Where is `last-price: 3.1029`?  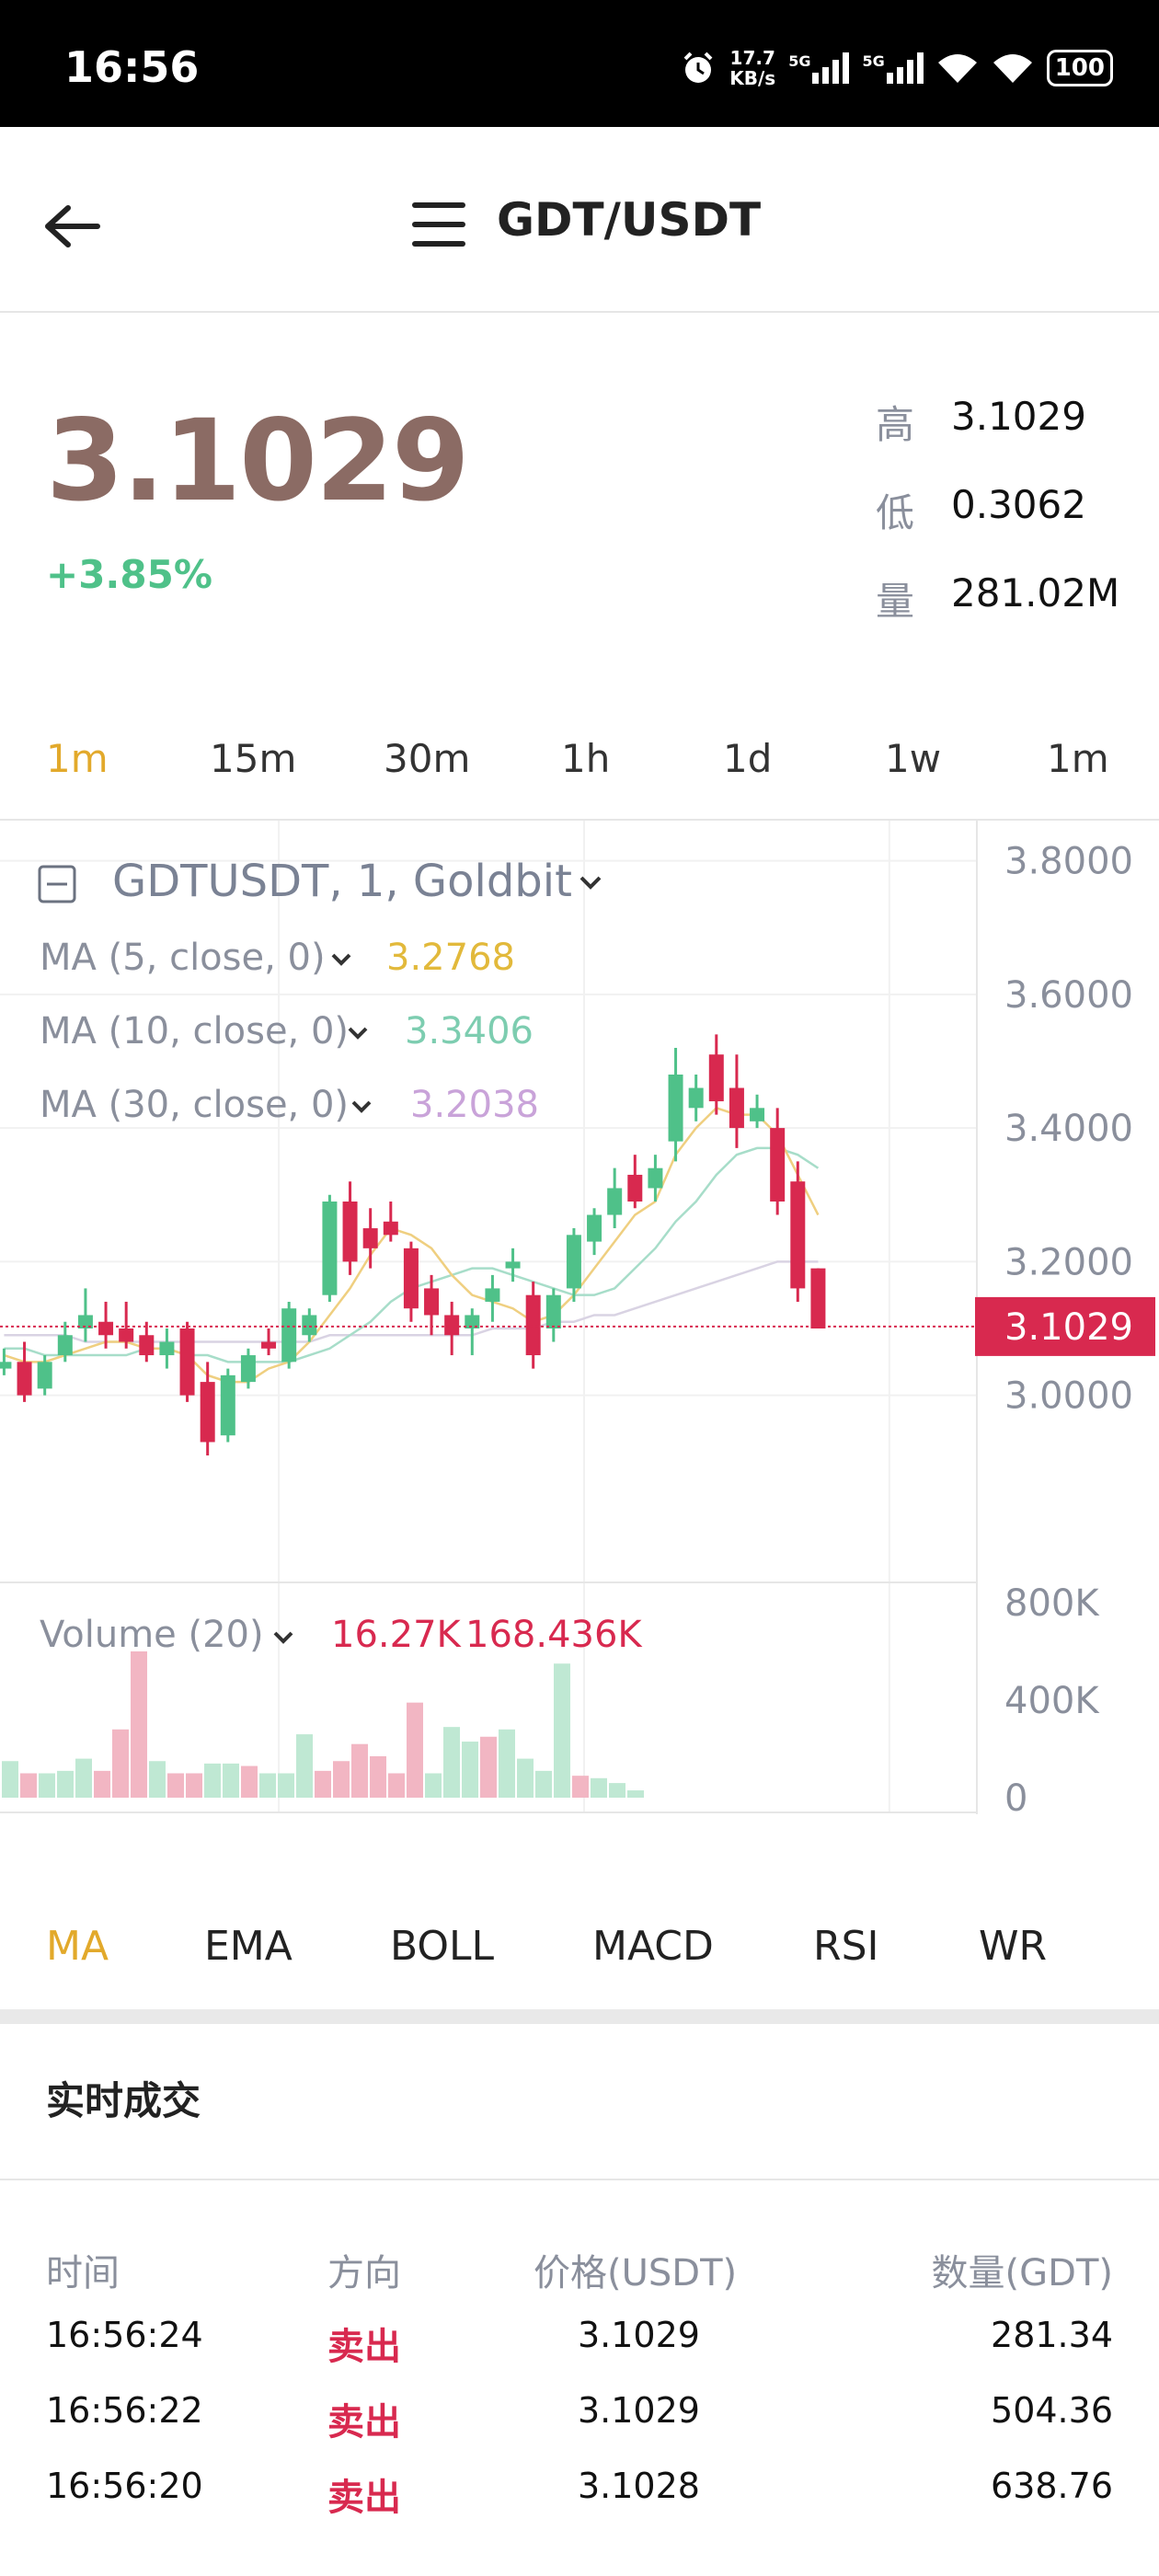
last-price: 3.1029 is located at coordinates (258, 461).